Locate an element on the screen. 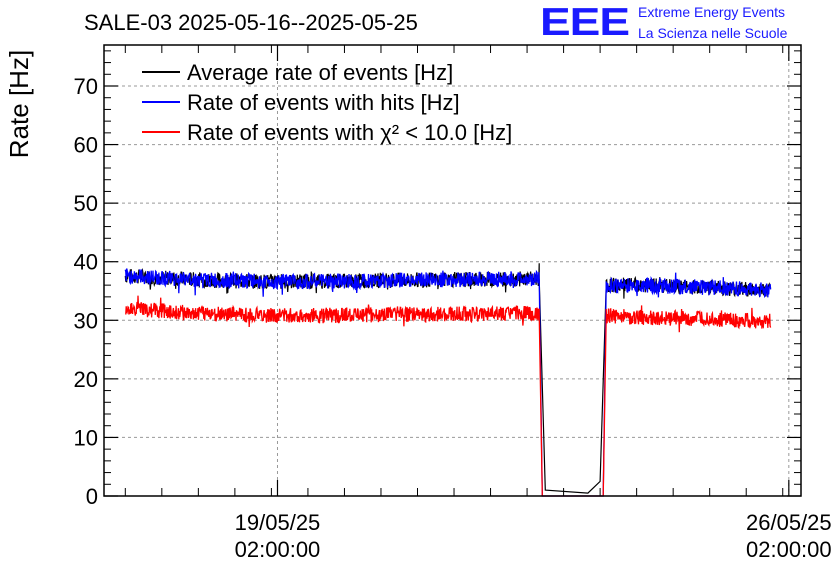 This screenshot has width=836, height=572. logo-line-2: La Scienza nelle Scuole is located at coordinates (713, 33).